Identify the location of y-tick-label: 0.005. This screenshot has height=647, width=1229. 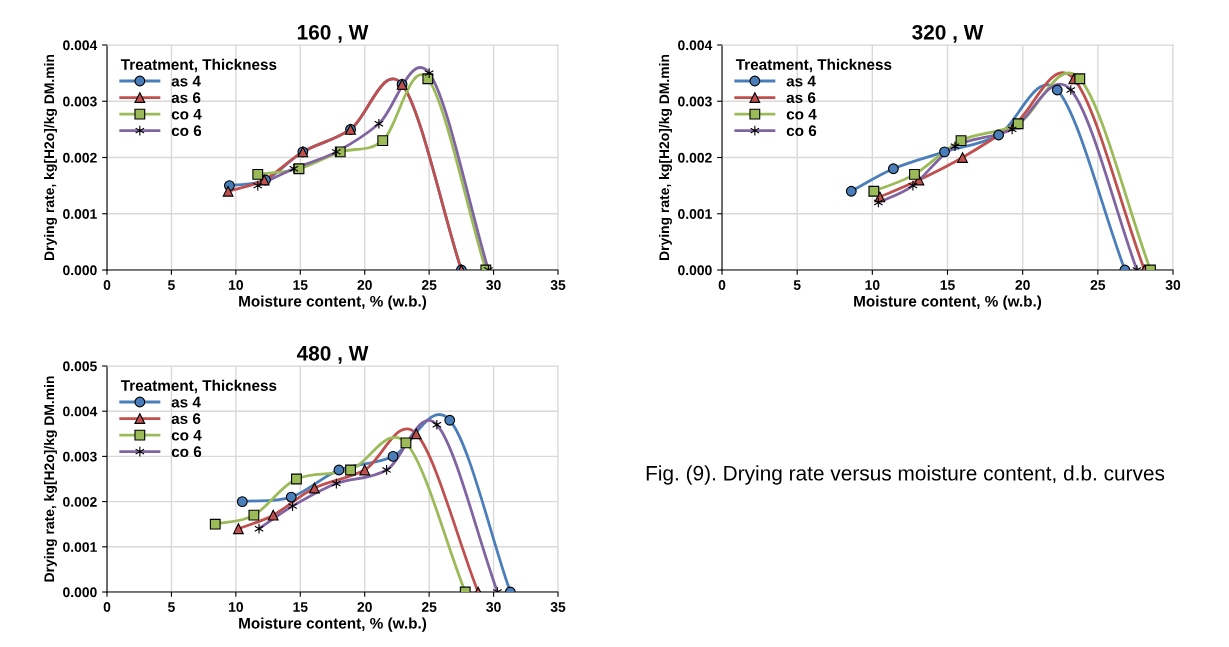
(80, 366).